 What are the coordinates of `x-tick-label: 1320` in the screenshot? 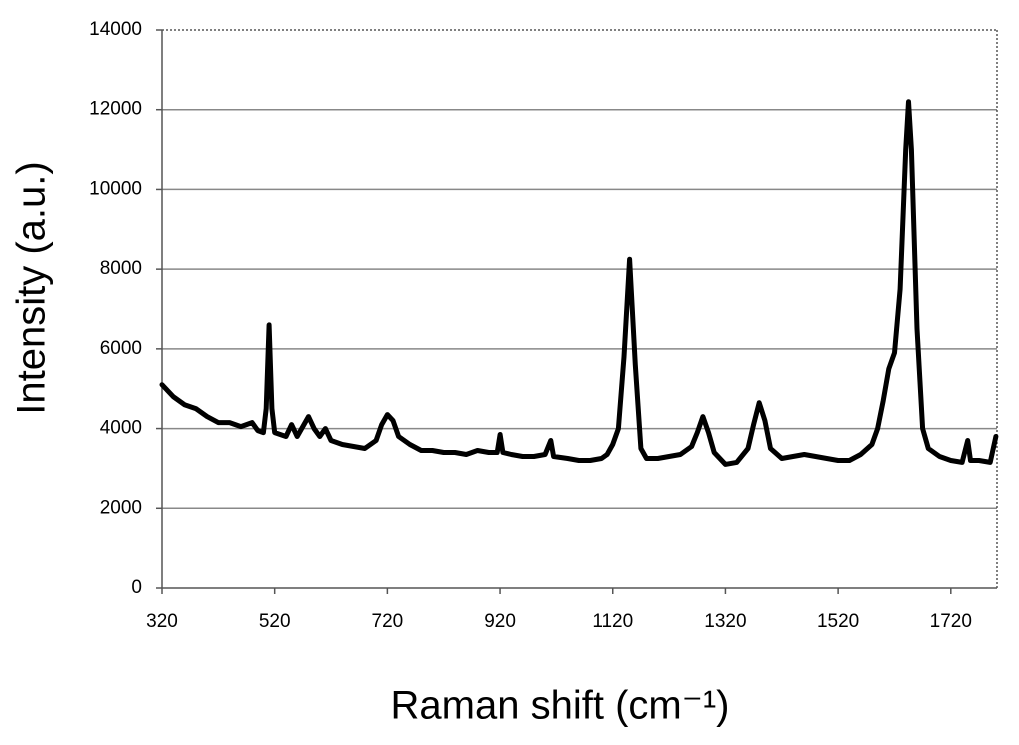 It's located at (725, 621).